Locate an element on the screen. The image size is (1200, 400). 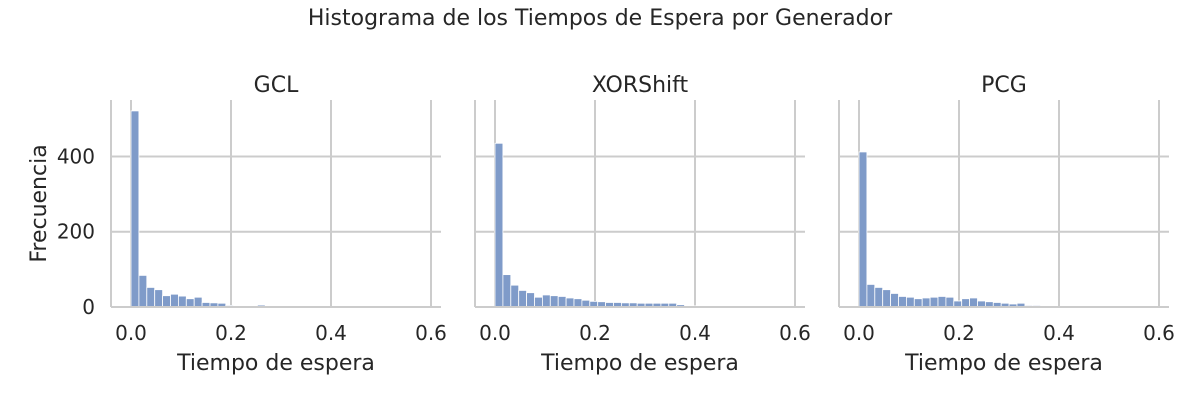
y-tick-label: 0 is located at coordinates (88, 307).